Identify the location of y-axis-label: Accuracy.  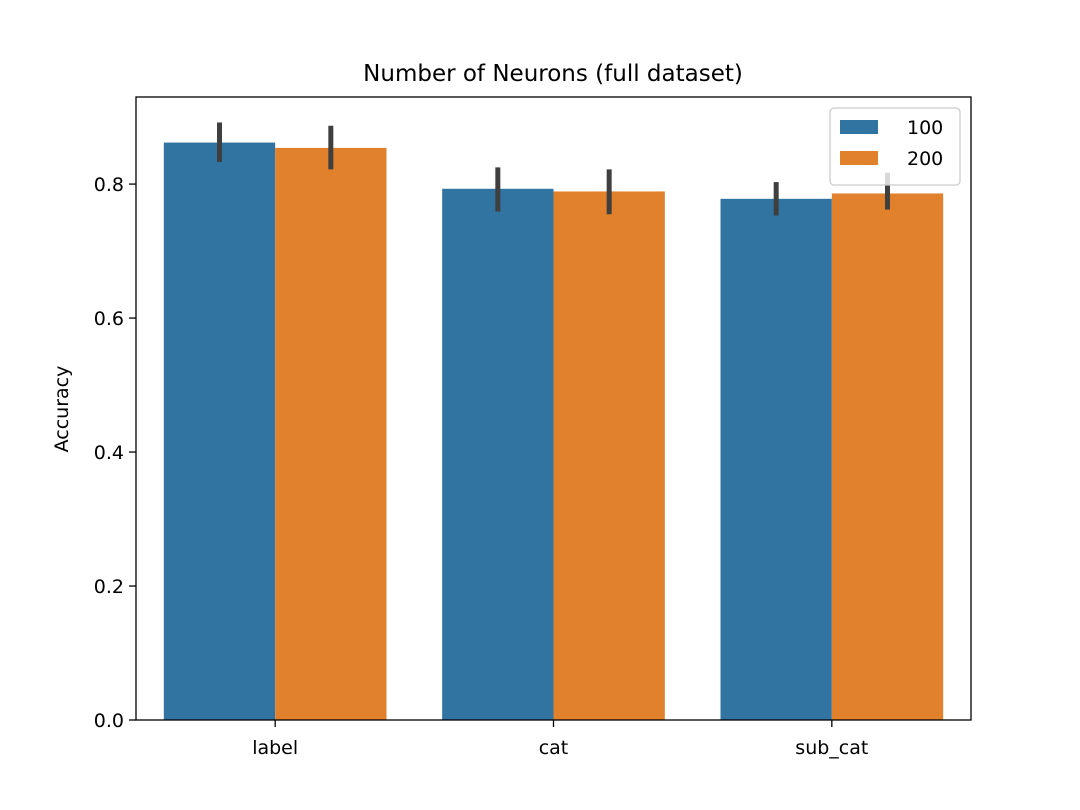
(62, 409).